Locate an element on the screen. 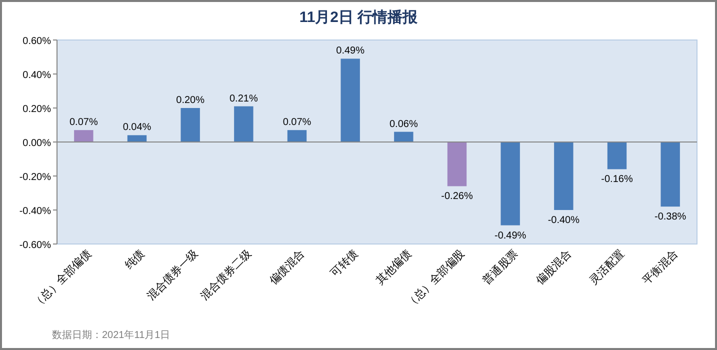 This screenshot has width=717, height=350. x-tick-label: 混合债券二级 is located at coordinates (226, 274).